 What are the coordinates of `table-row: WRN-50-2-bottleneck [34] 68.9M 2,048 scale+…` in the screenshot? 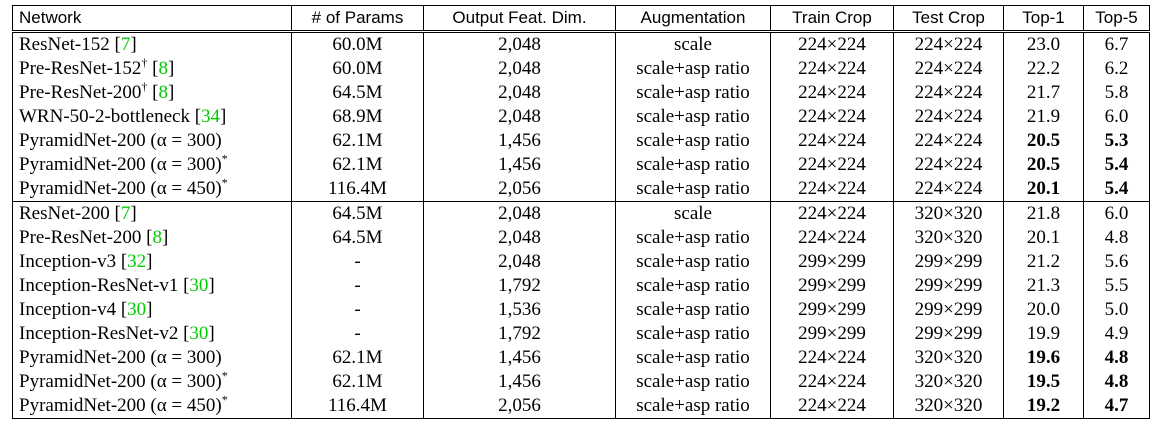 It's located at (581, 117).